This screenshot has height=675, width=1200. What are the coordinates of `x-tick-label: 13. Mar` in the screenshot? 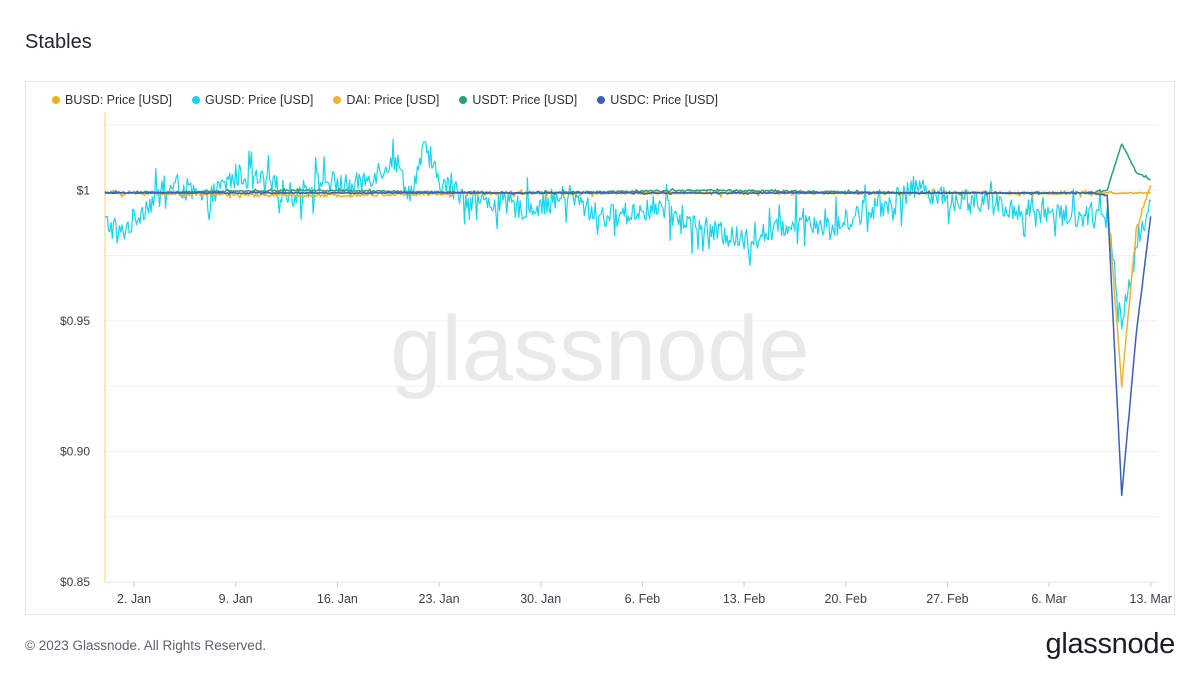 It's located at (1151, 599).